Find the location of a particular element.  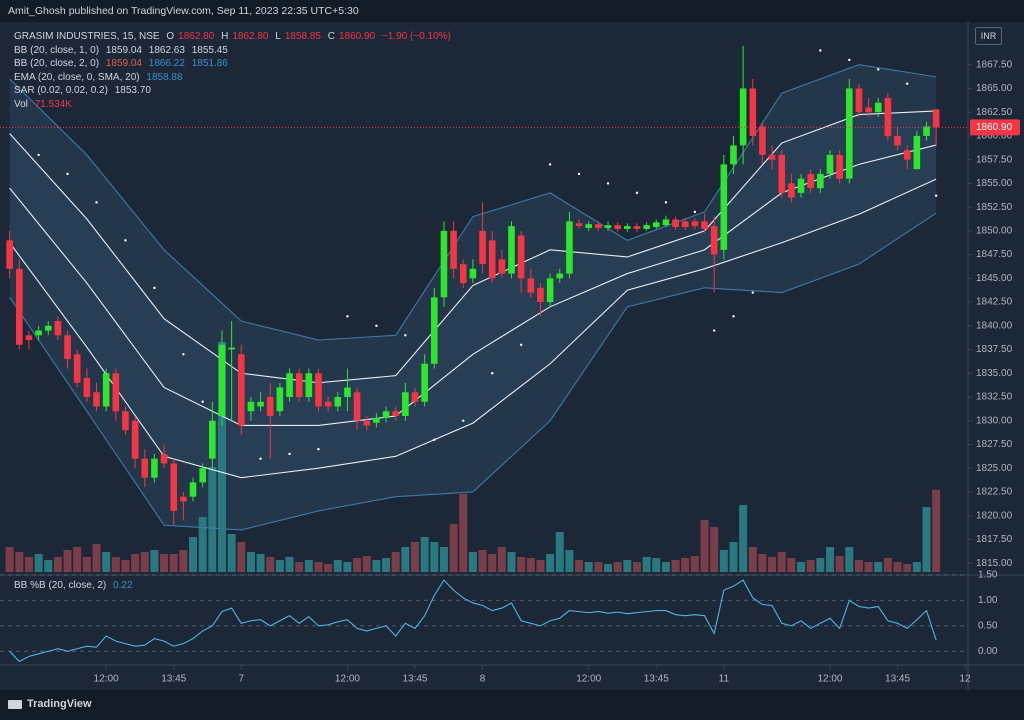

y-tick-label: 1862.50 is located at coordinates (994, 112).